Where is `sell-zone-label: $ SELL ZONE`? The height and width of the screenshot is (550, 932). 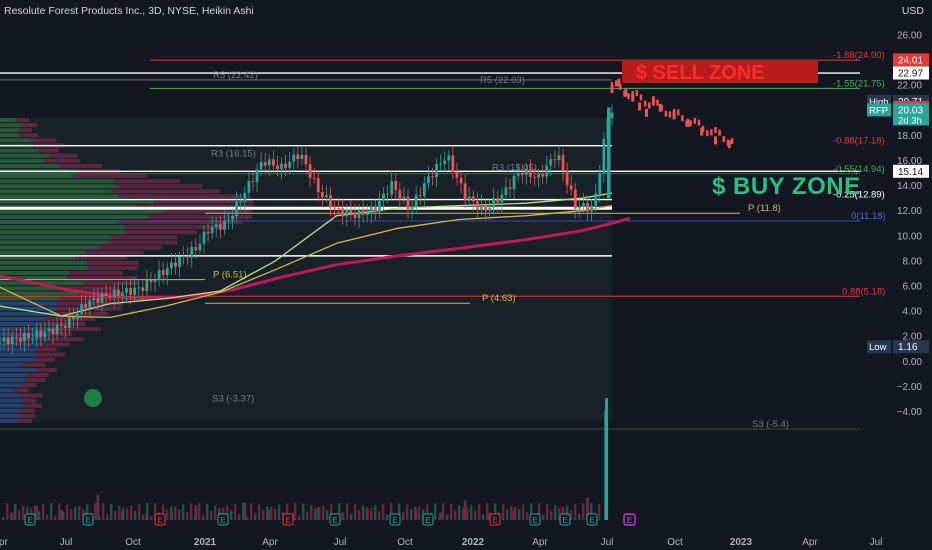
sell-zone-label: $ SELL ZONE is located at coordinates (720, 72).